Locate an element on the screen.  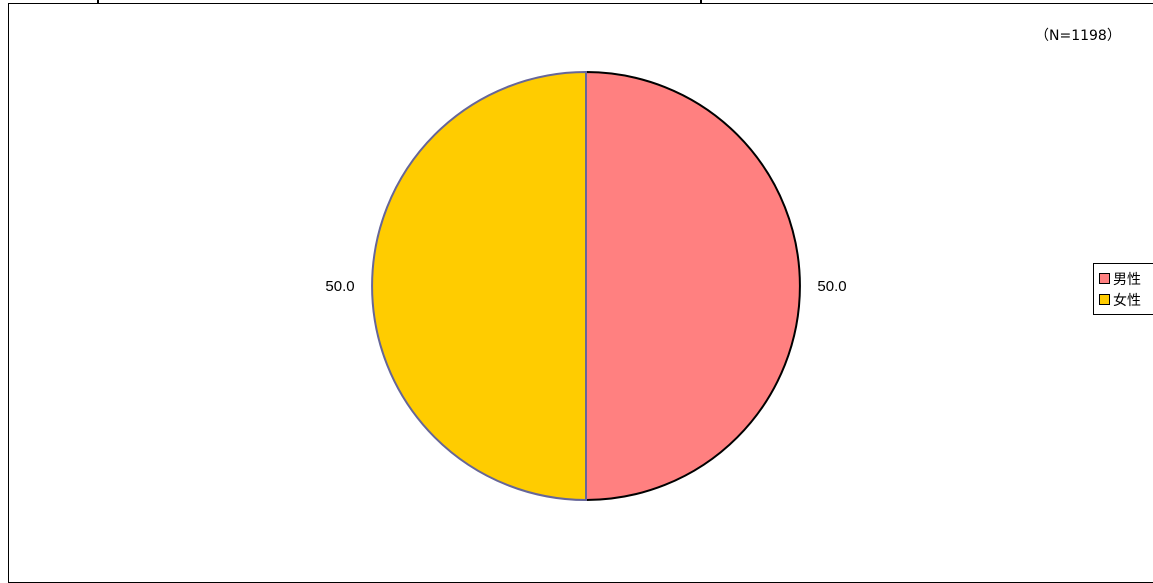
legend: 男性 女性 is located at coordinates (1123, 289).